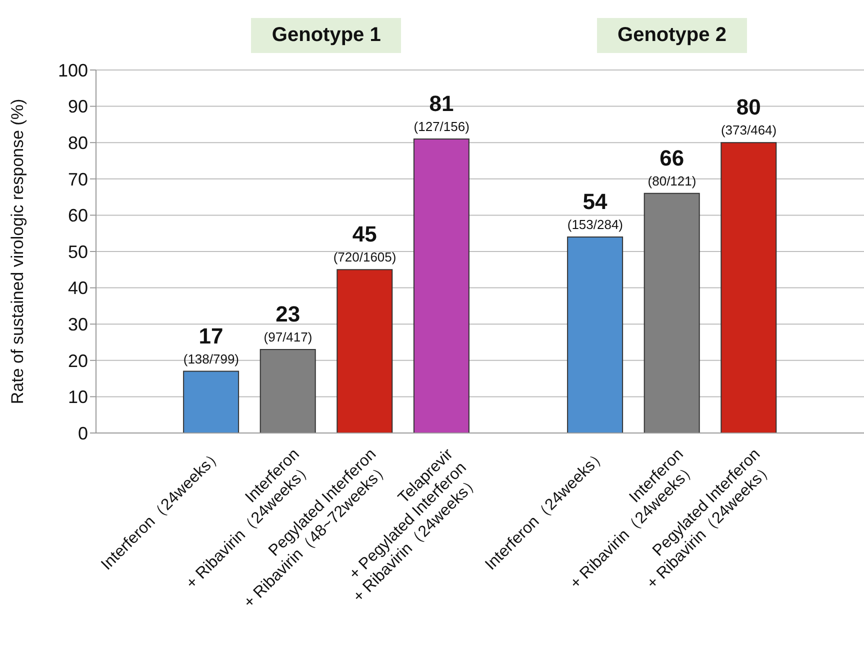 The width and height of the screenshot is (864, 658). I want to click on data-label: 66, so click(672, 157).